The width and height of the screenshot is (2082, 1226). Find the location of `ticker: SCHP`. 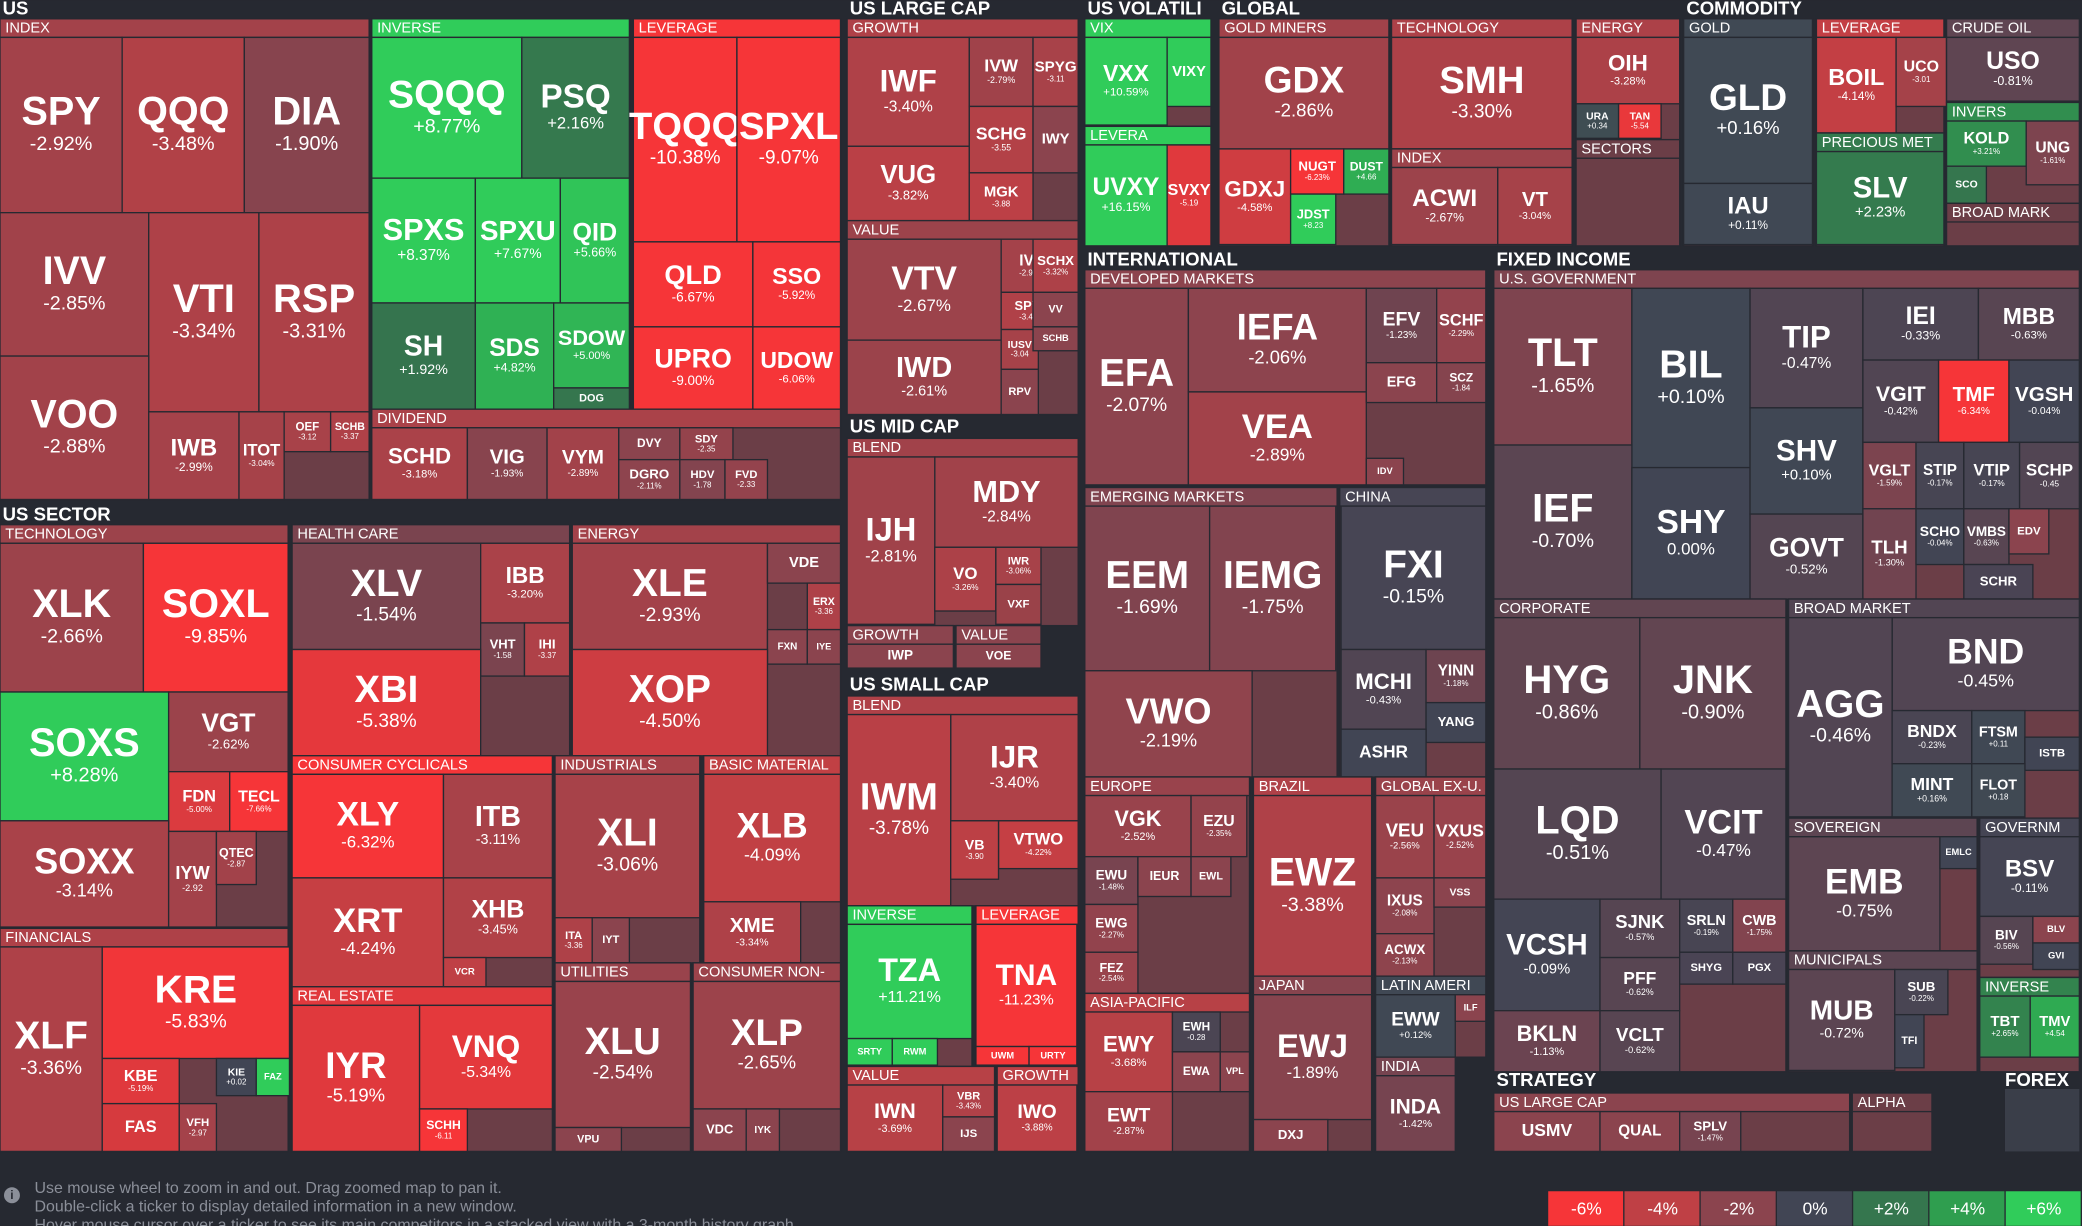

ticker: SCHP is located at coordinates (2049, 469).